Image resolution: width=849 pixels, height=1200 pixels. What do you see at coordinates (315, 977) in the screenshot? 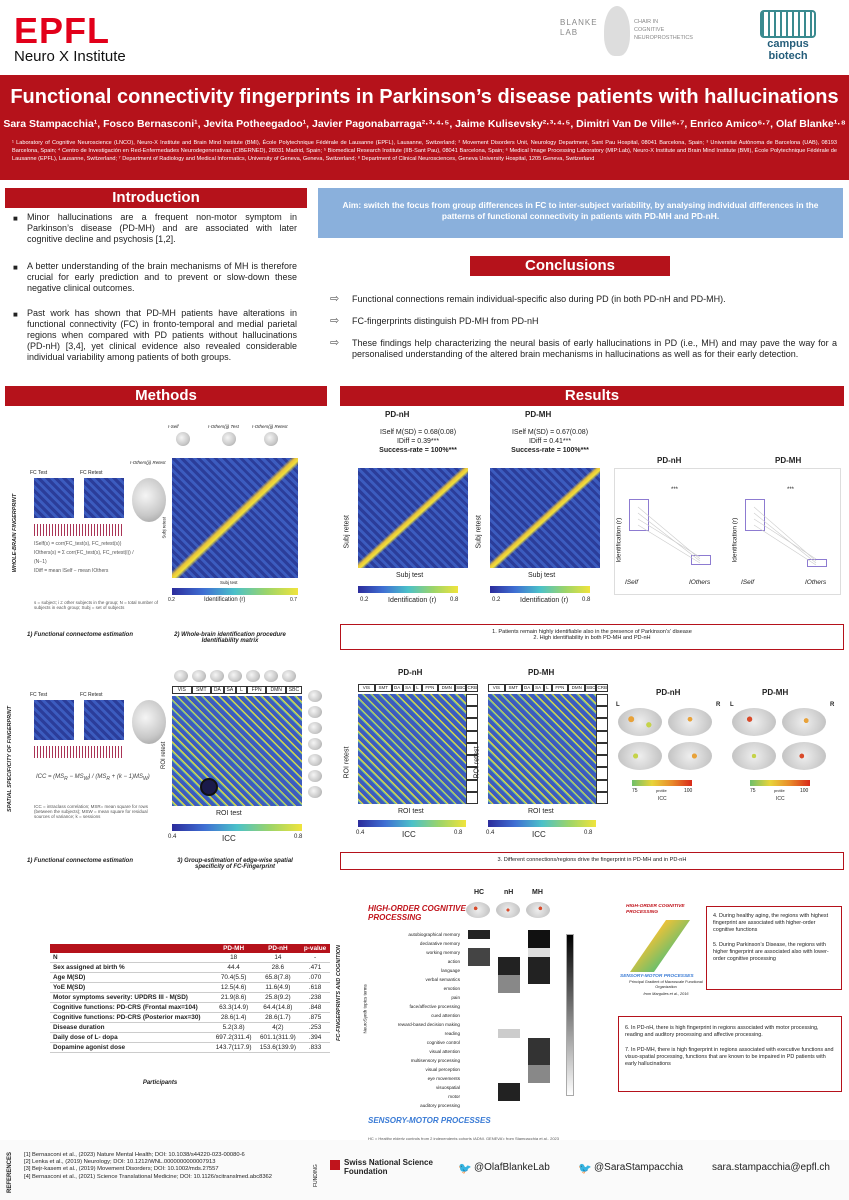
I see `table-cell: .070` at bounding box center [315, 977].